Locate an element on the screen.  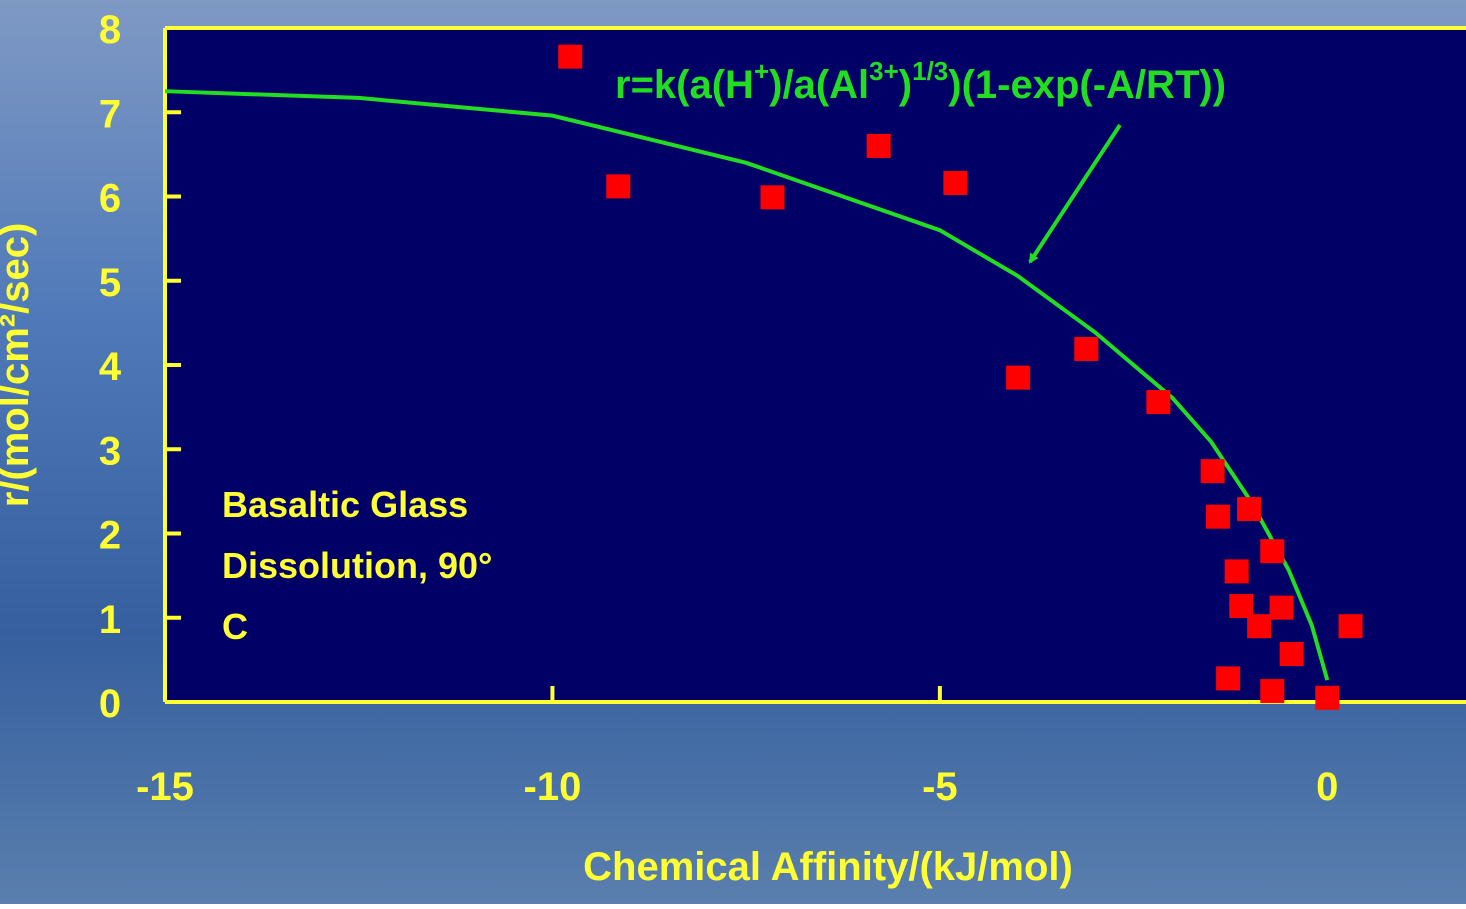
y-tick-label: 1 is located at coordinates (110, 620).